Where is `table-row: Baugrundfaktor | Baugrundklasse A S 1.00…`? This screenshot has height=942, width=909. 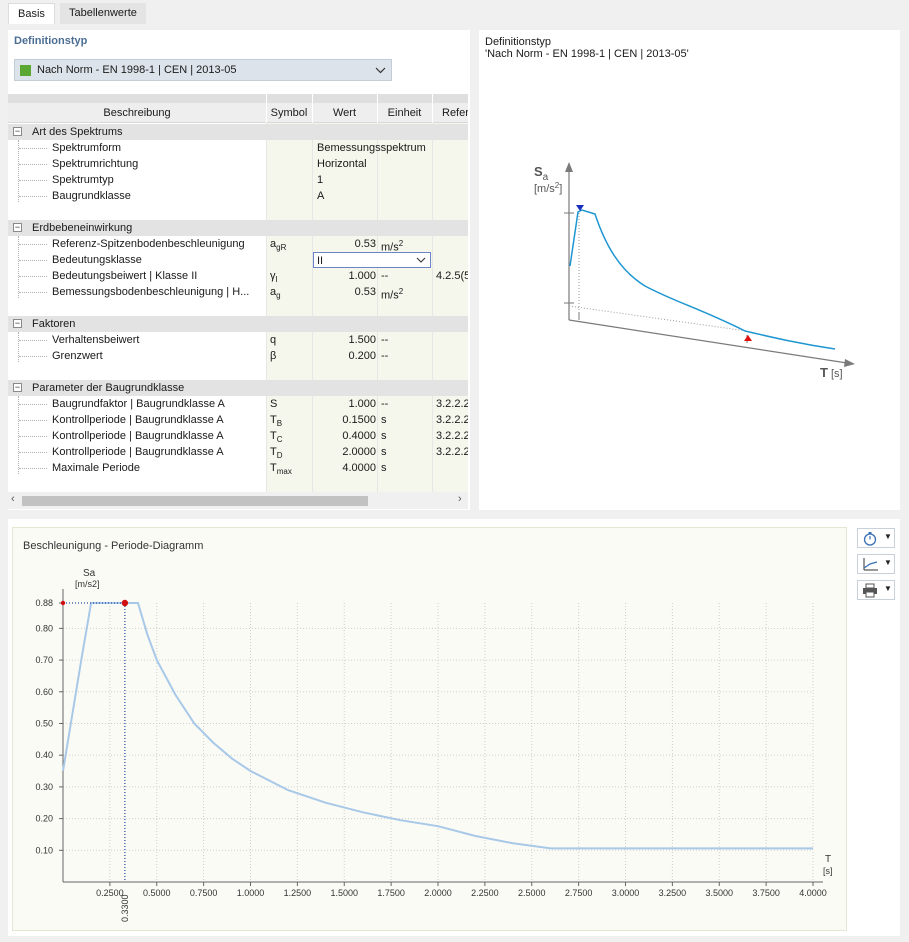
table-row: Baugrundfaktor | Baugrundklasse A S 1.00… is located at coordinates (238, 404).